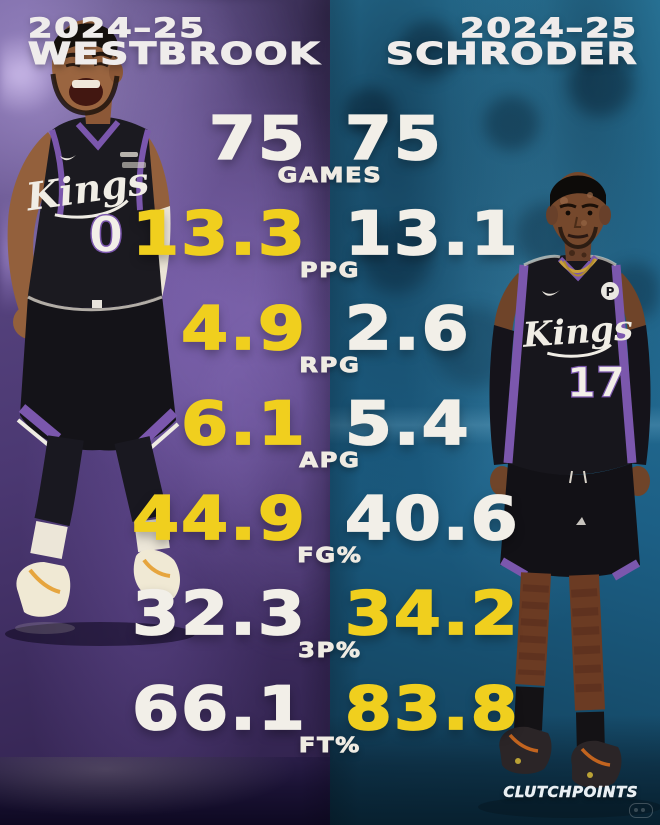 This screenshot has height=825, width=660. I want to click on westbrook-title: 2024–25 WESTBROOK, so click(174, 42).